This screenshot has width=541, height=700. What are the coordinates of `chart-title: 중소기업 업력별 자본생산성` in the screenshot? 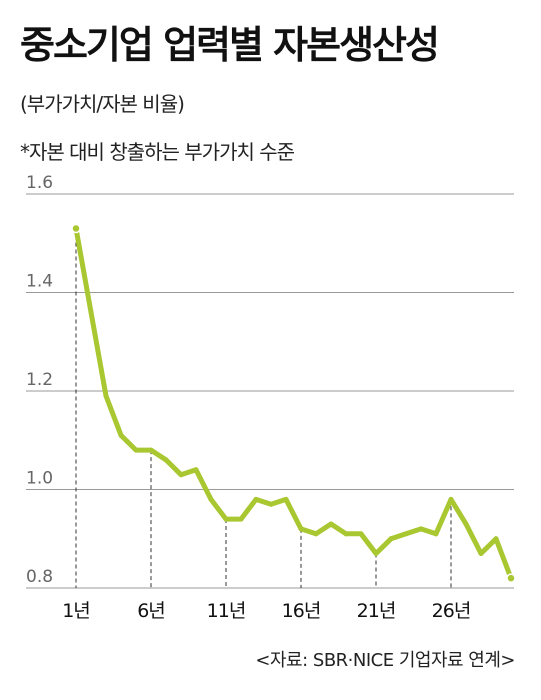 It's located at (230, 45).